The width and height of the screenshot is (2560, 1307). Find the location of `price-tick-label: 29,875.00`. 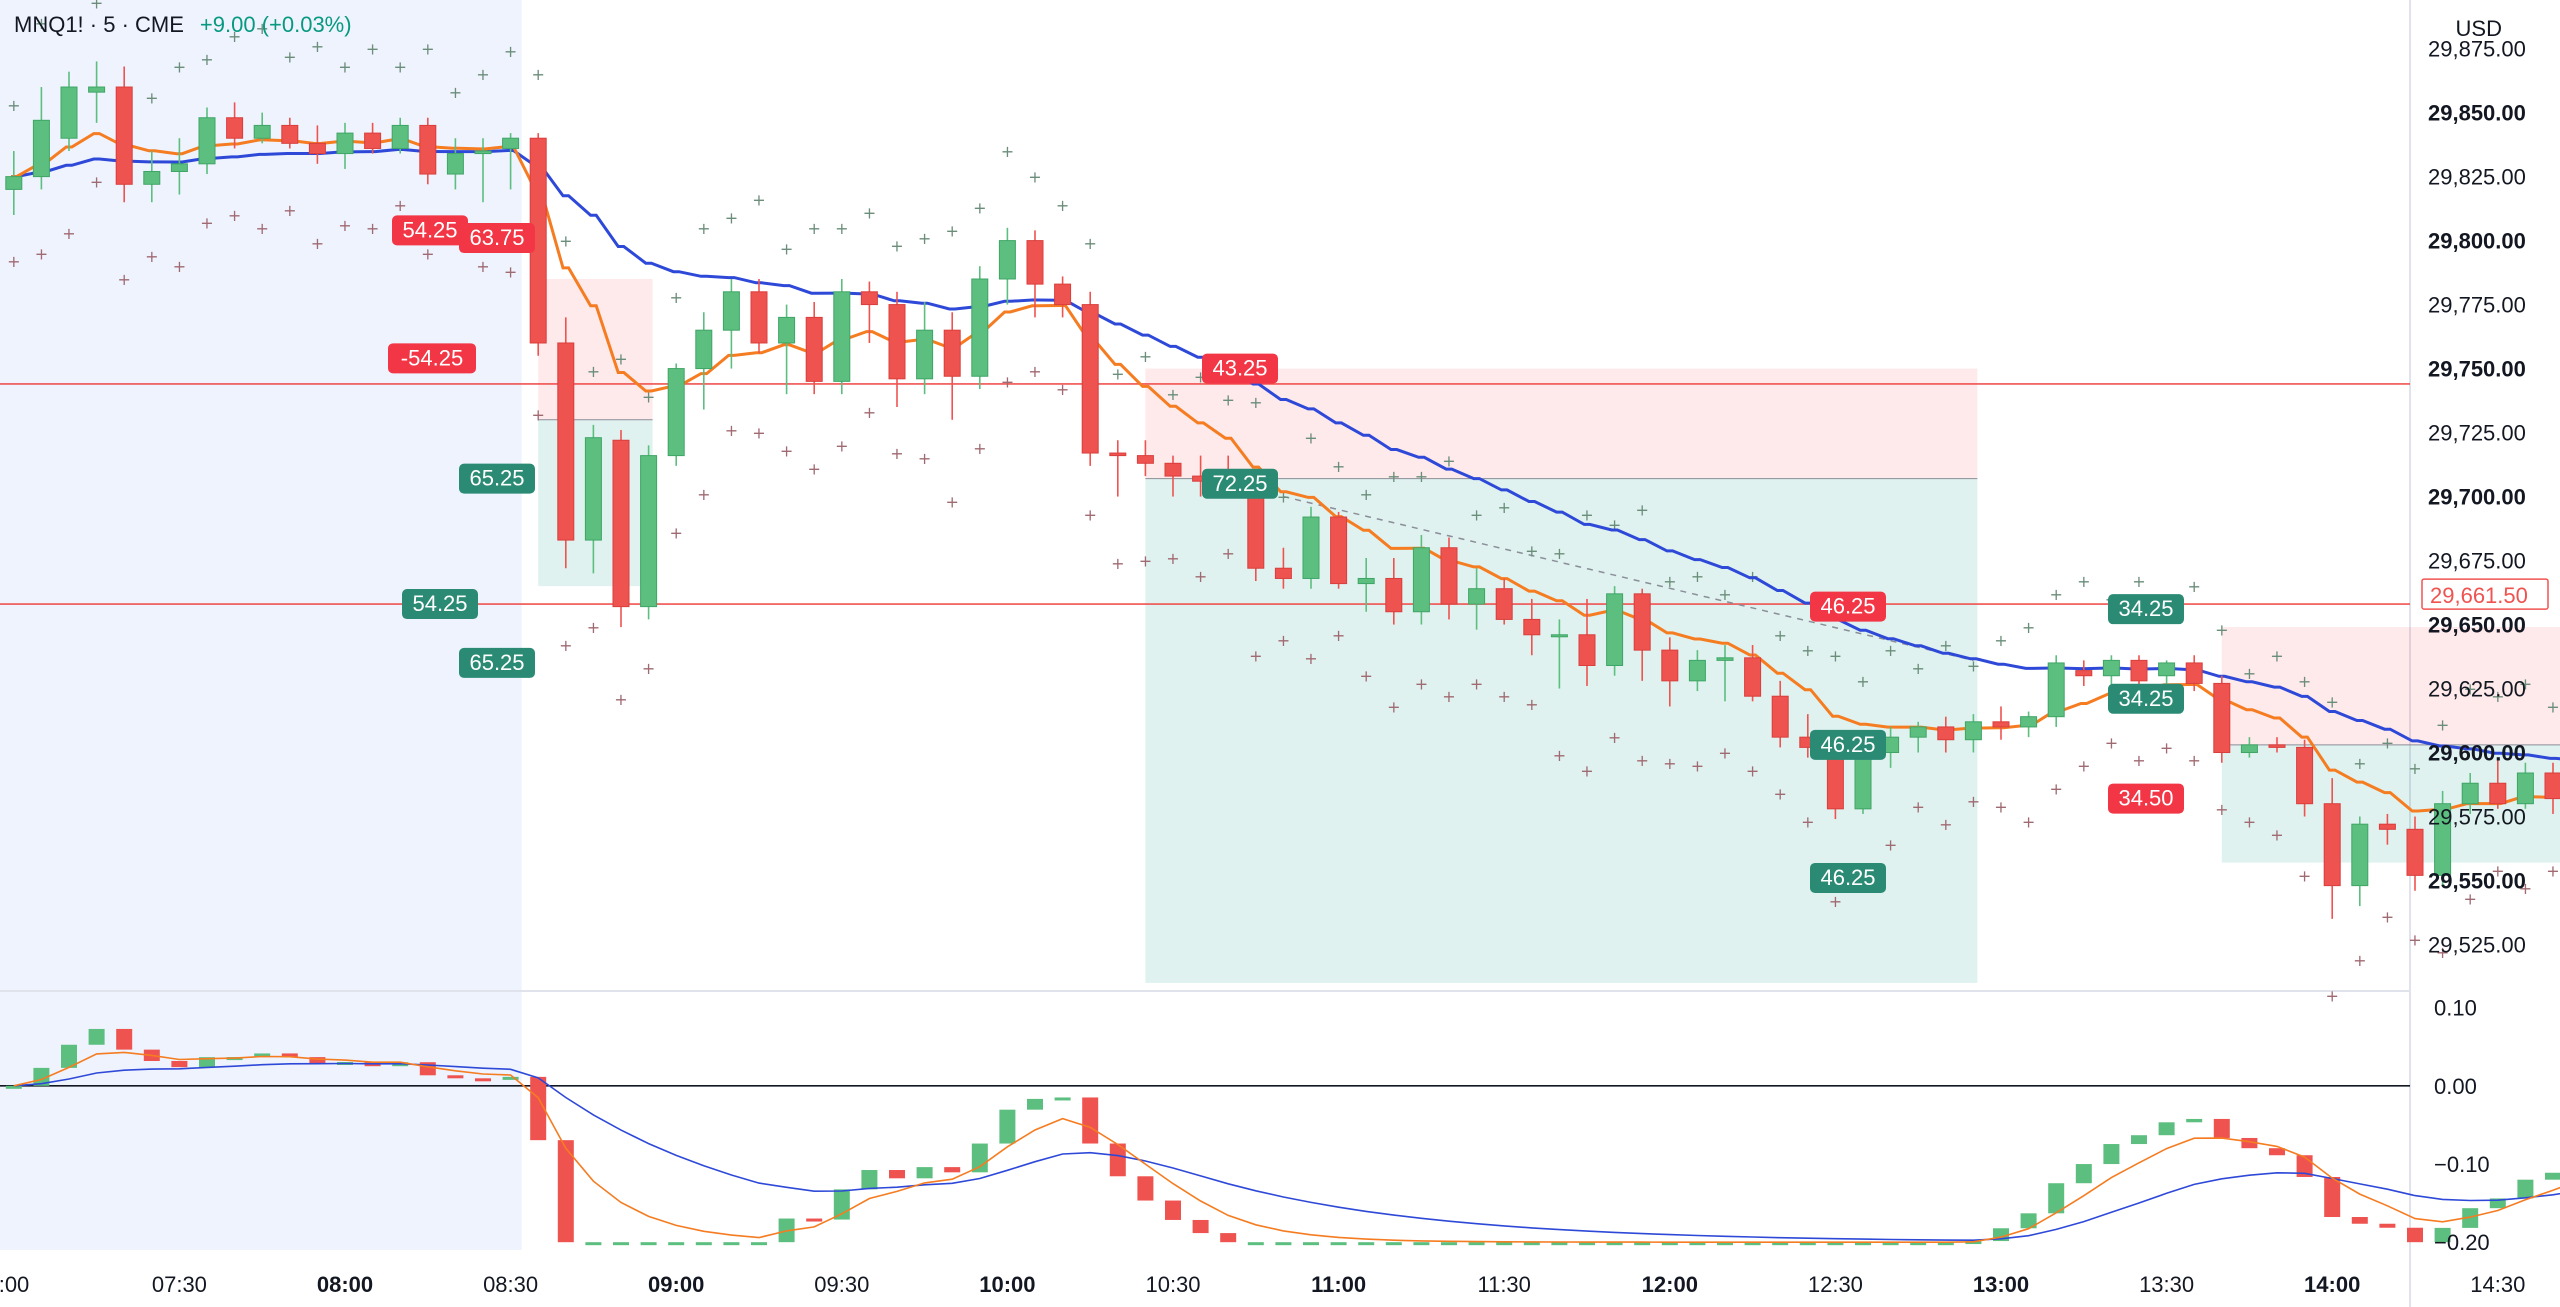

price-tick-label: 29,875.00 is located at coordinates (2477, 49).